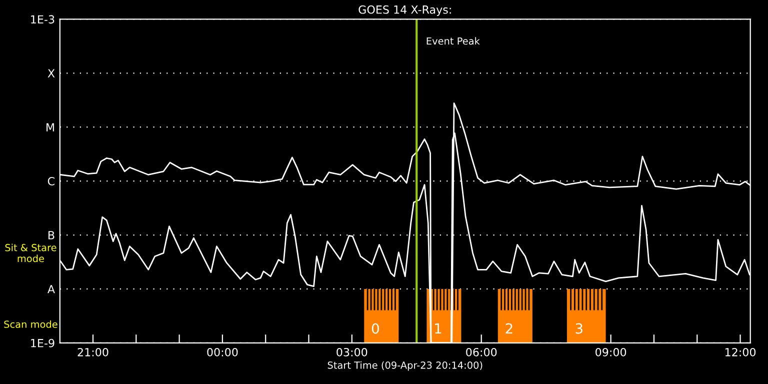 This screenshot has height=384, width=768. What do you see at coordinates (352, 352) in the screenshot?
I see `x-tick-label: 03:00` at bounding box center [352, 352].